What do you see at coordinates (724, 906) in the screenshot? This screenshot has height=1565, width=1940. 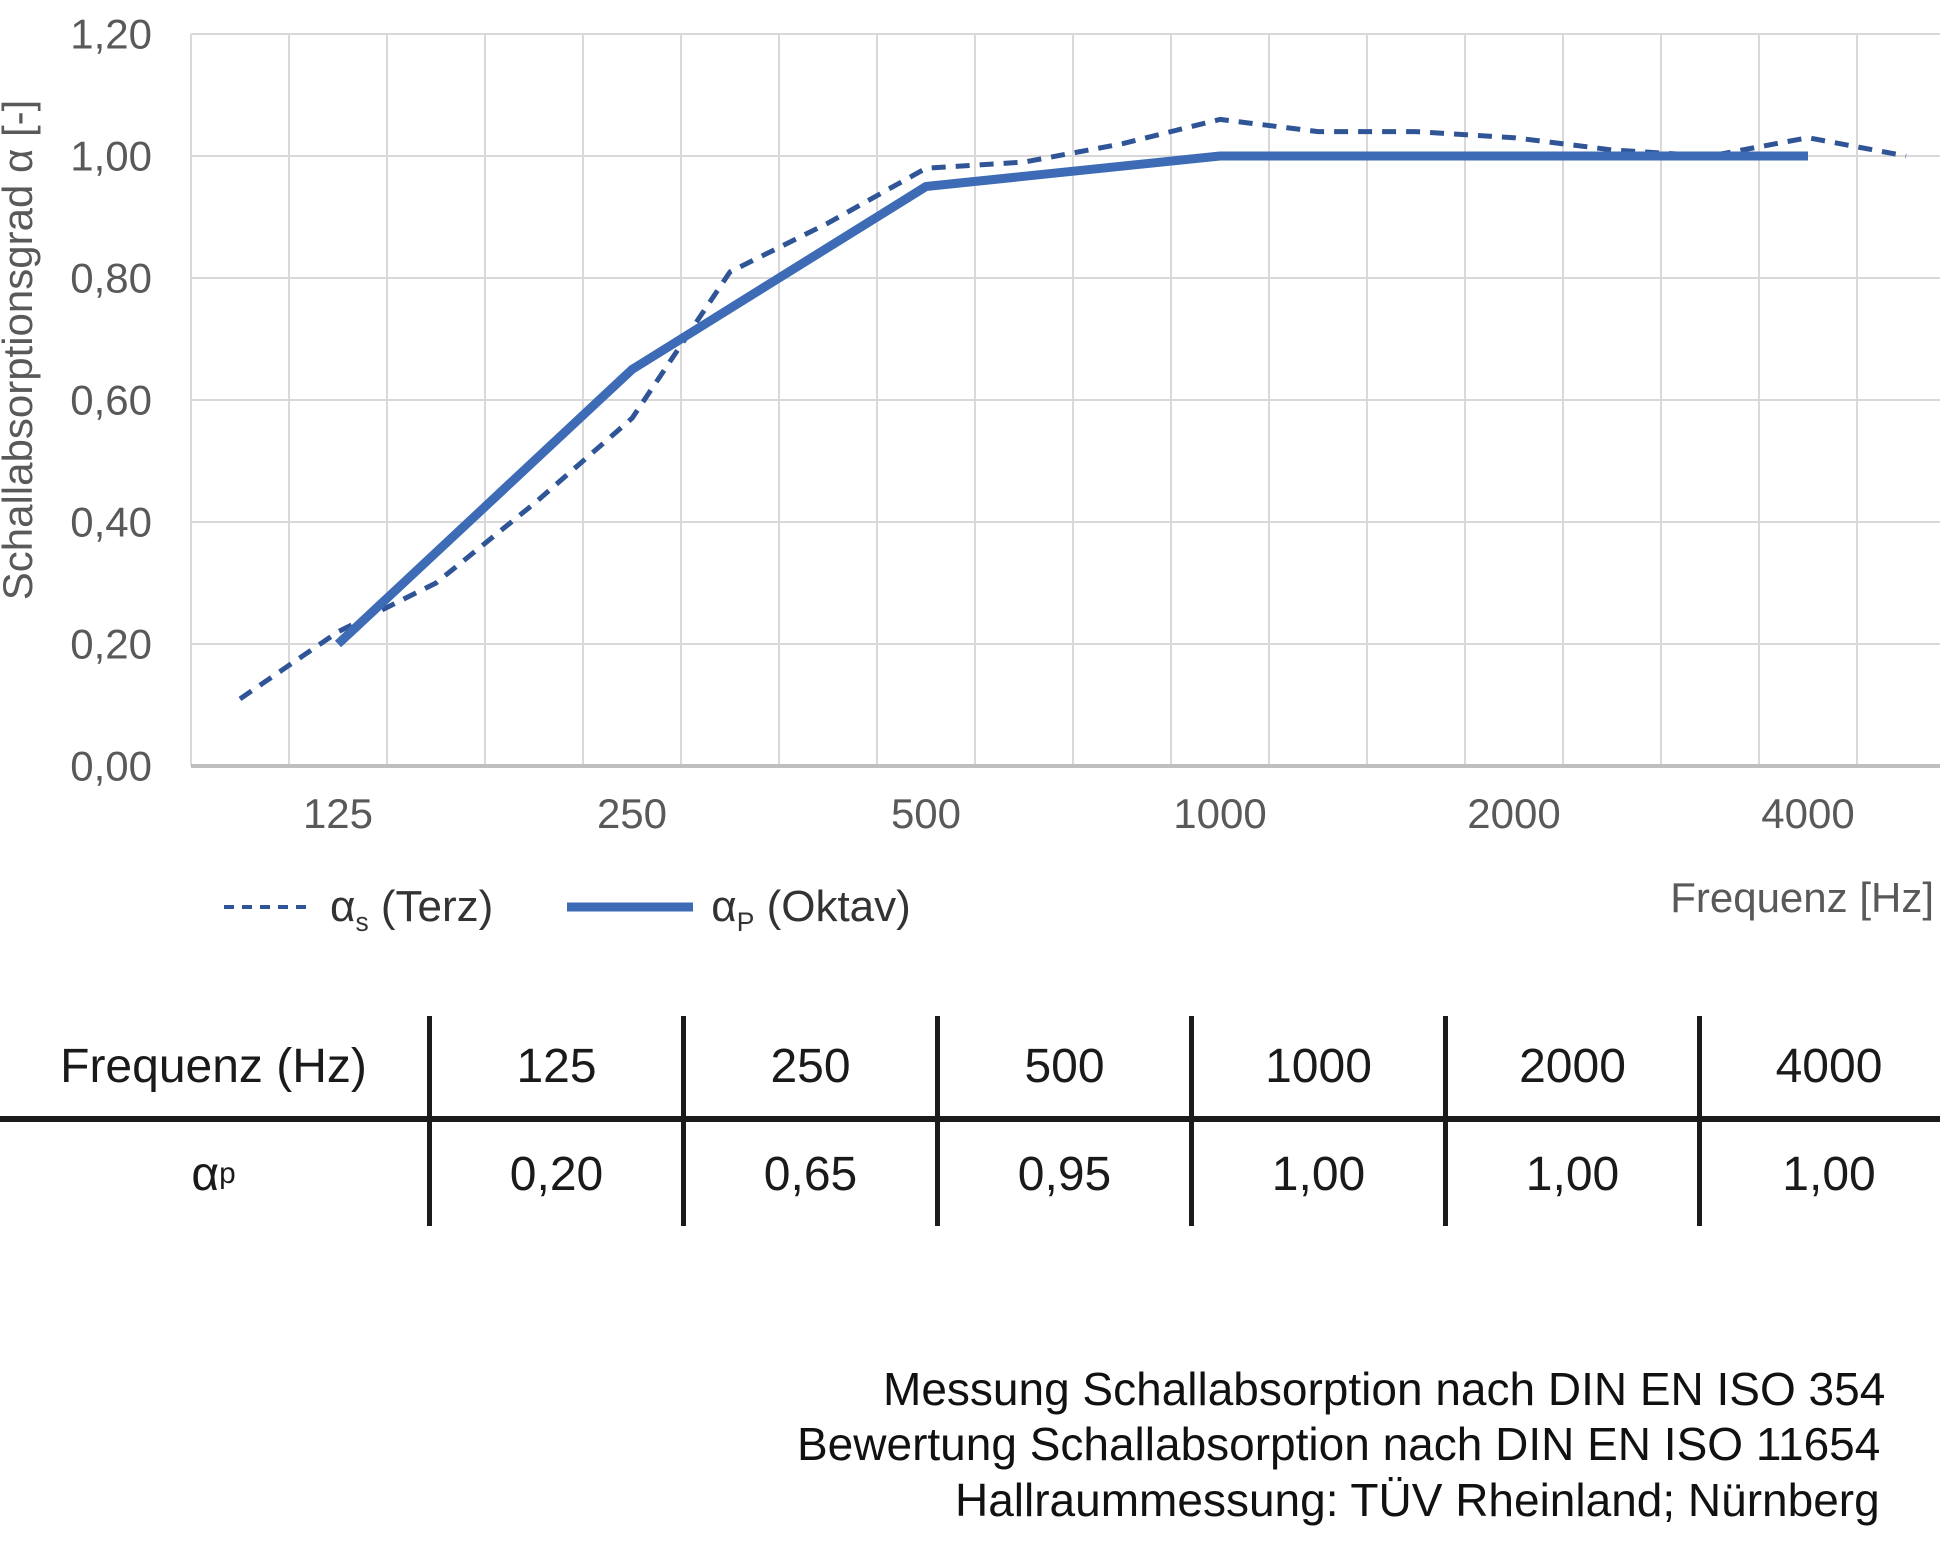 I see `legend-oktav-alpha: α` at bounding box center [724, 906].